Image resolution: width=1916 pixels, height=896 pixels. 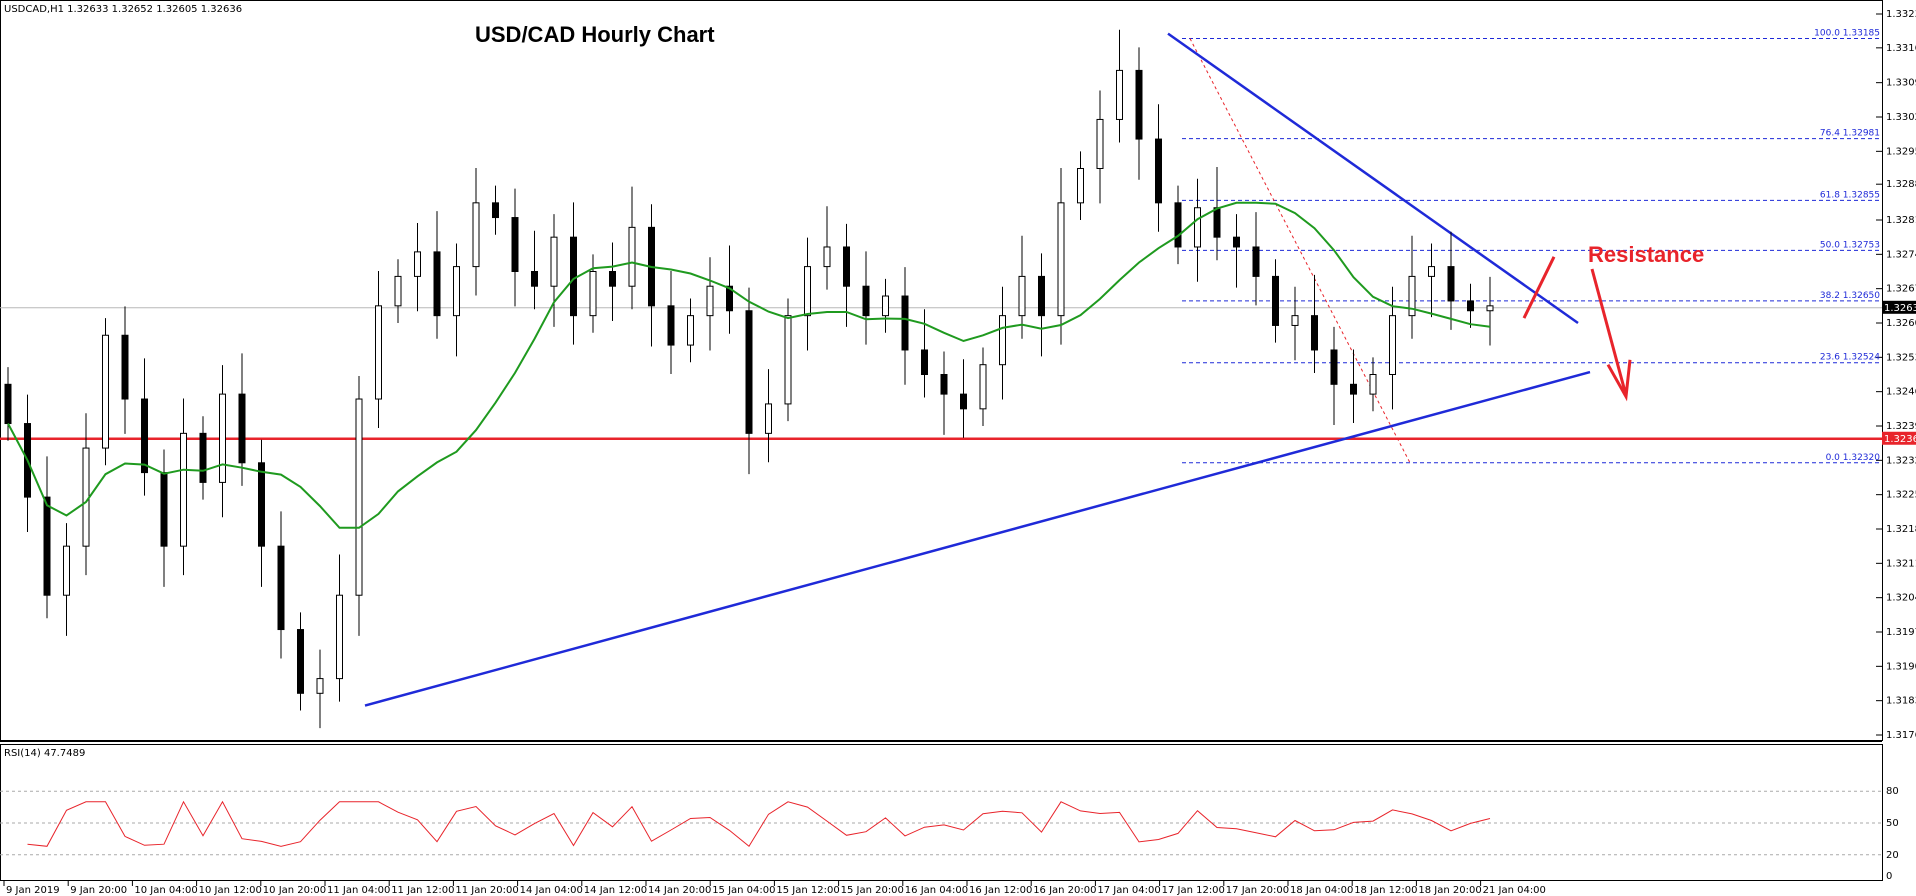 I want to click on fib-level-label: 23.6 1.32524, so click(x=1850, y=358).